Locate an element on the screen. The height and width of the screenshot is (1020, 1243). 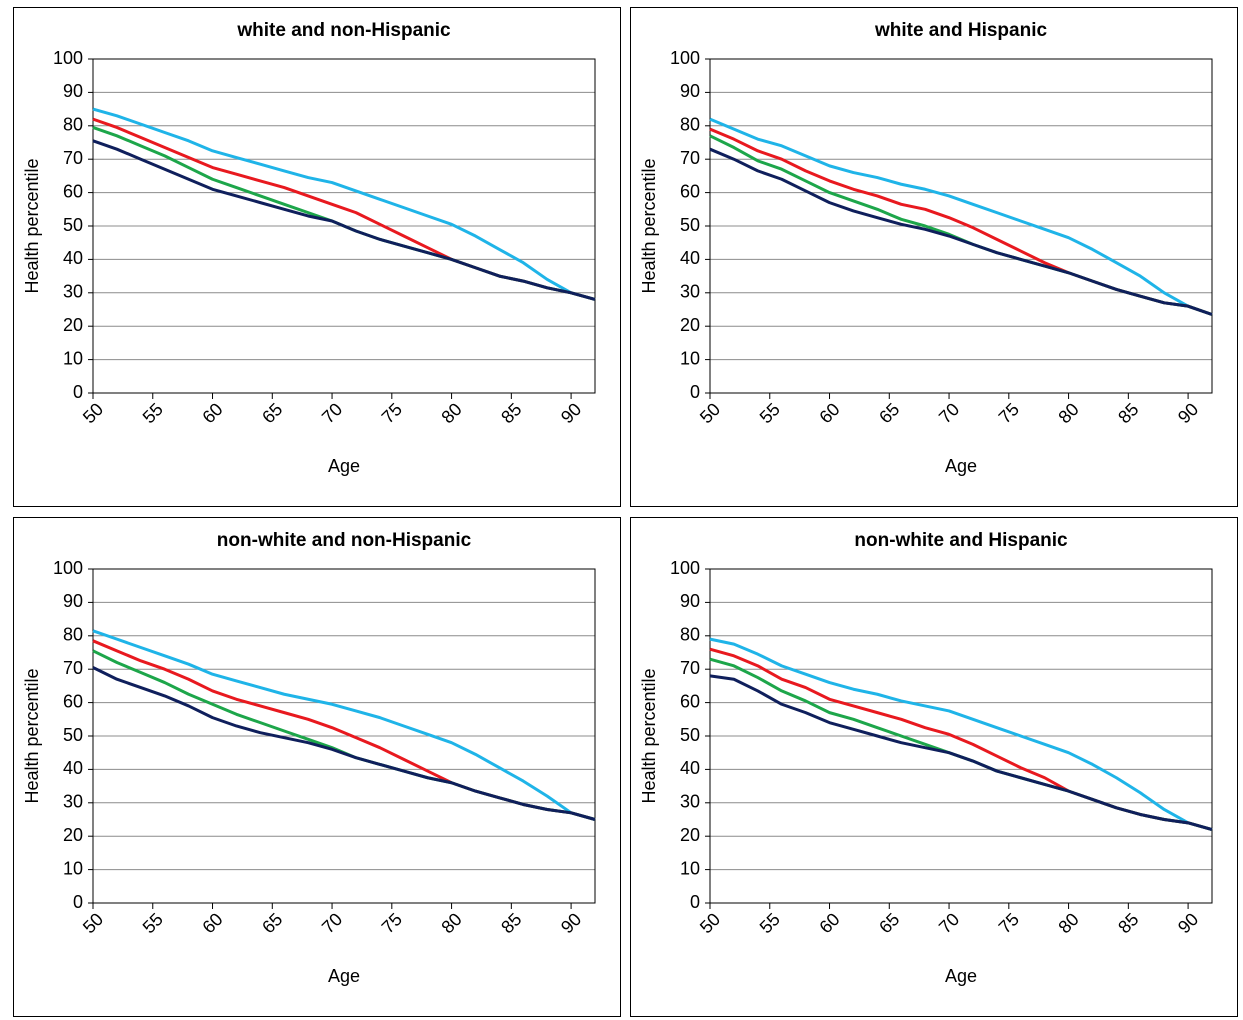
chart-title: white and non-Hispanic is located at coordinates (343, 30).